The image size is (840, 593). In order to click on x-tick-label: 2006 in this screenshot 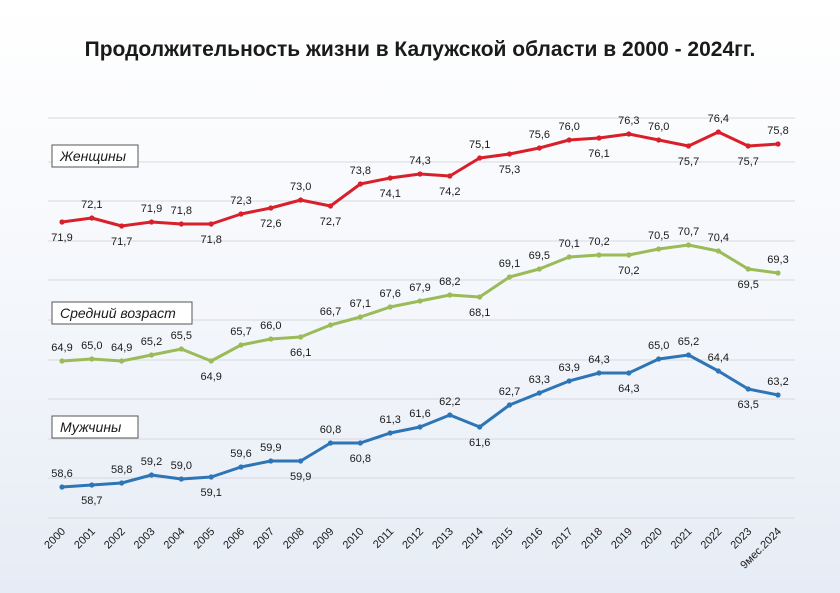, I will do `click(234, 539)`.